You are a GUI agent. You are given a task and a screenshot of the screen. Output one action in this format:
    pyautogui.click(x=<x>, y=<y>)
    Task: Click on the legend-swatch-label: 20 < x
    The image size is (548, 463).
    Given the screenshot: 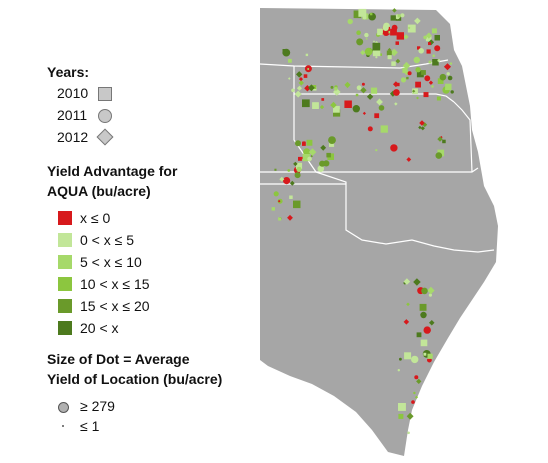 What is the action you would take?
    pyautogui.click(x=99, y=328)
    